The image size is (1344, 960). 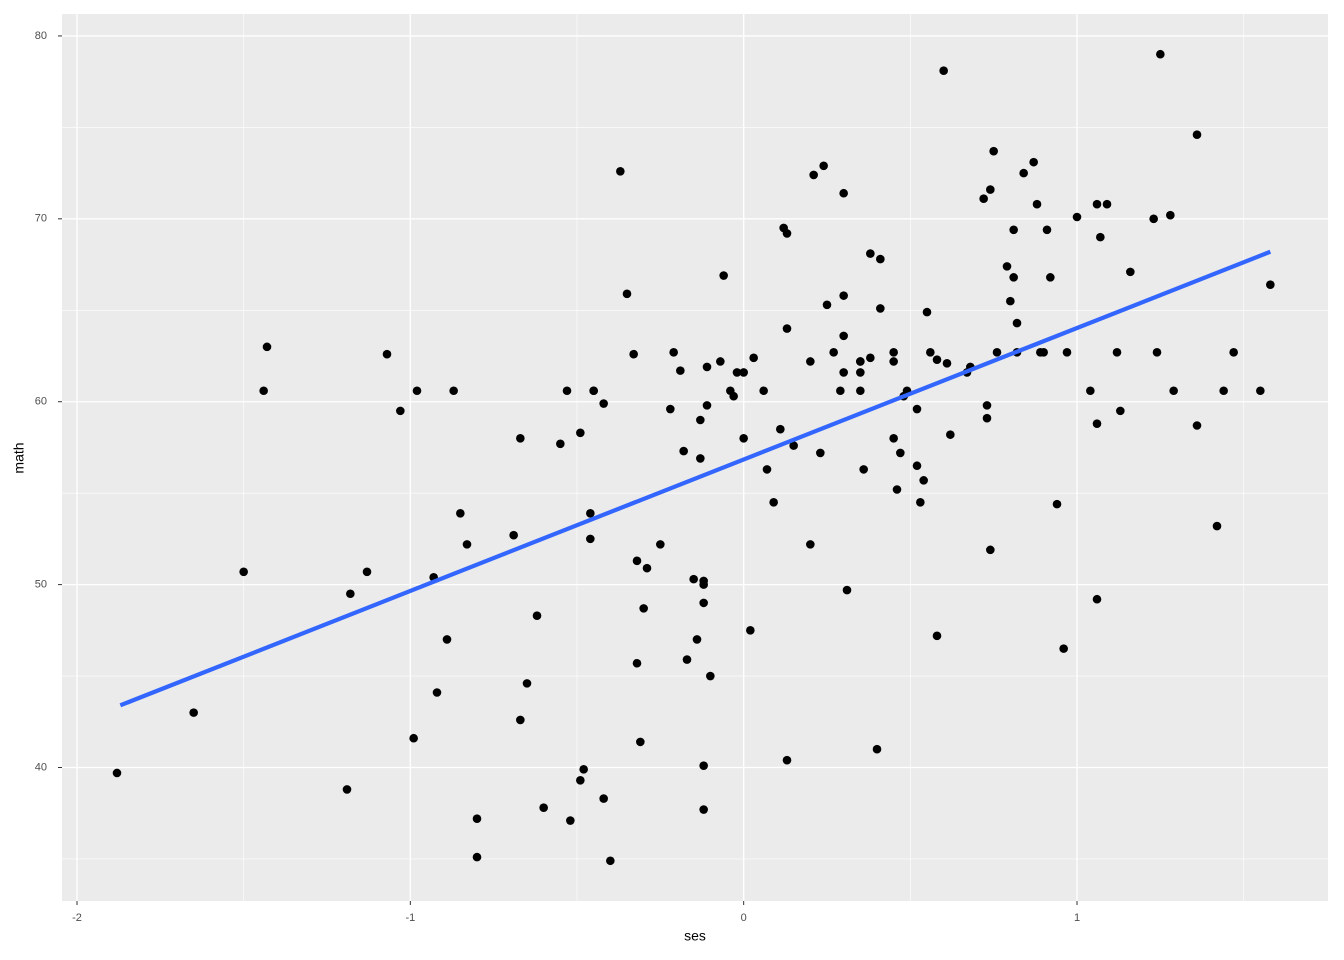 I want to click on x-tick-label: 0, so click(x=744, y=918).